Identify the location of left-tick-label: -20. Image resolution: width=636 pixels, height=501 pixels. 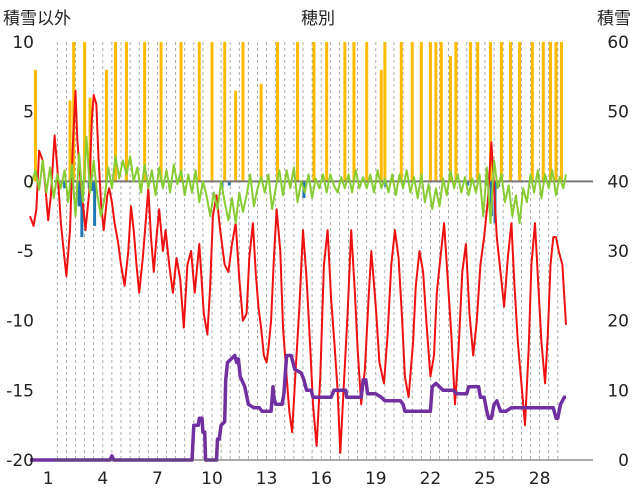
(20, 461).